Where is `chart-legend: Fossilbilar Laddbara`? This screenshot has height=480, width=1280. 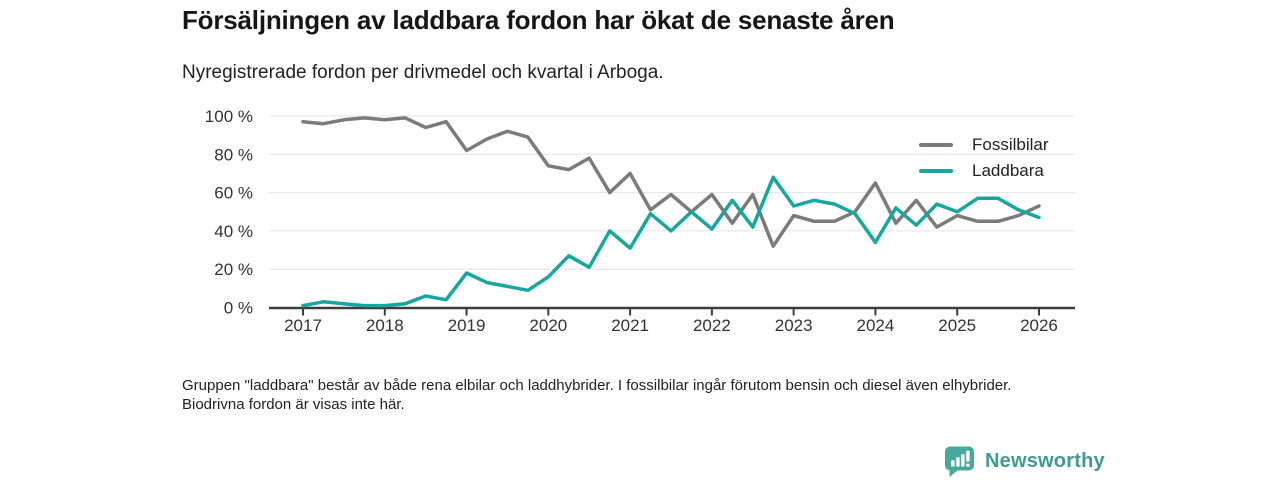
chart-legend: Fossilbilar Laddbara is located at coordinates (984, 158).